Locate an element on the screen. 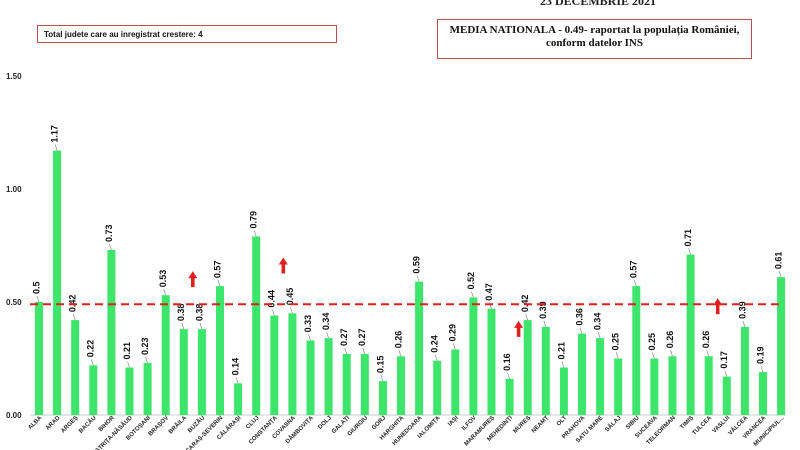  value-label: 0.34 is located at coordinates (597, 322).